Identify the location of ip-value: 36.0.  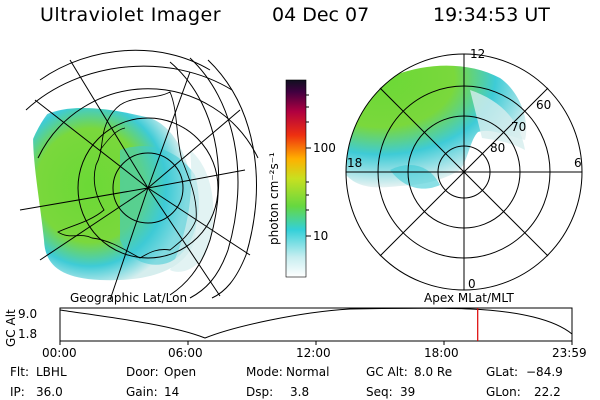
(49, 392).